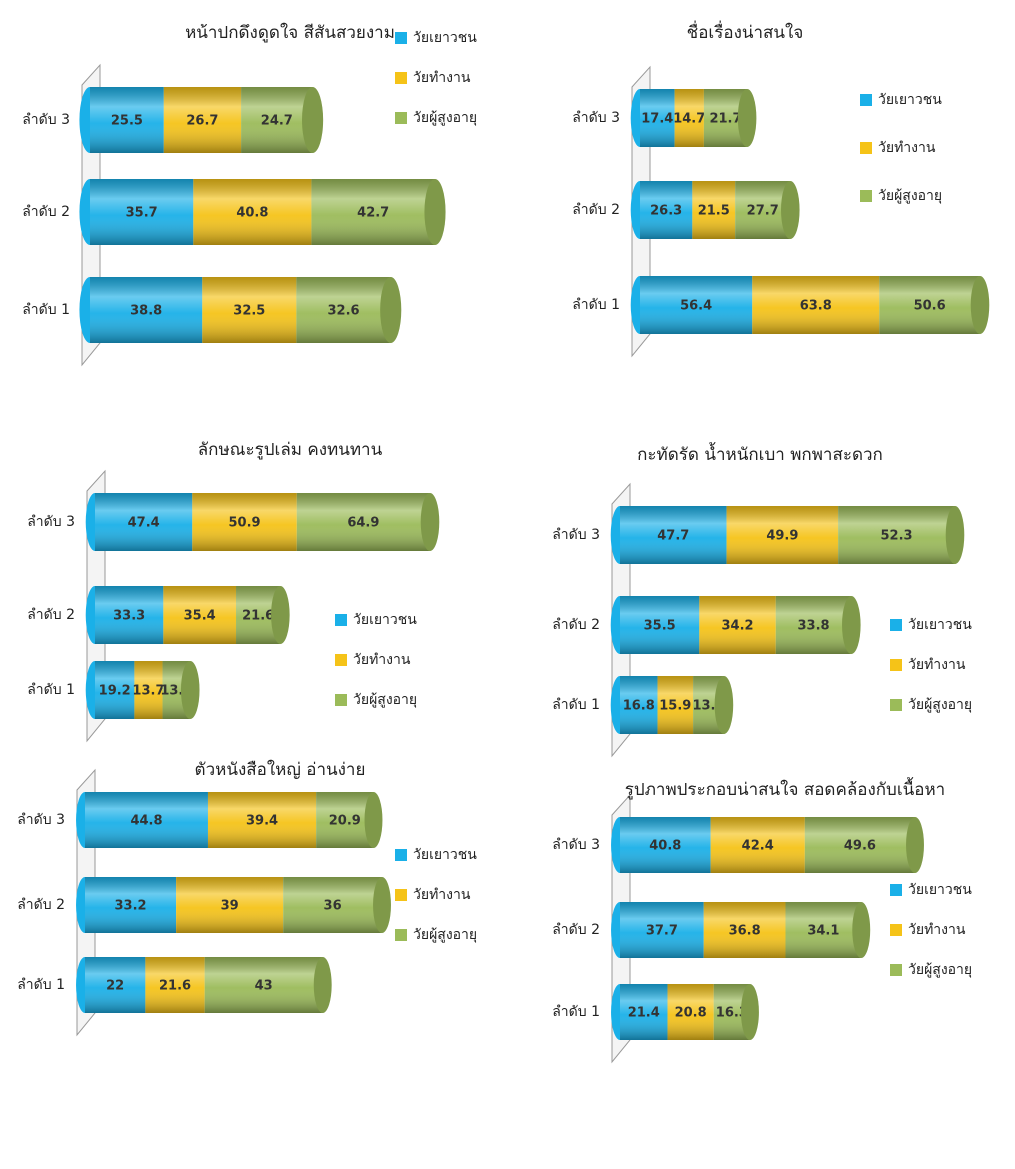 The image size is (1015, 1169). Describe the element at coordinates (290, 32) in the screenshot. I see `chart-title: หน้าปกดึงดูดใจ สีสันสวยงาม` at that location.